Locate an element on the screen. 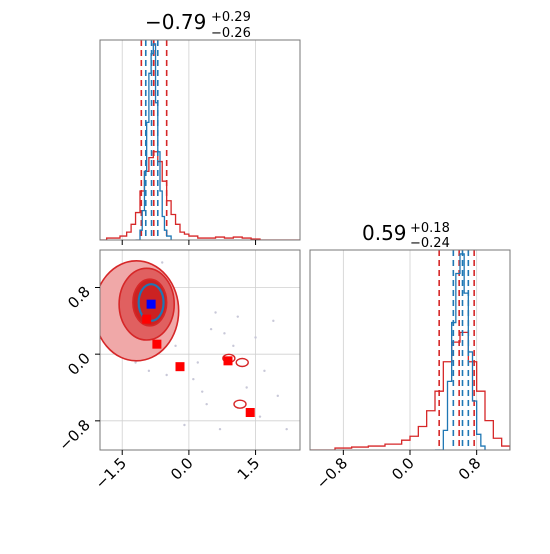 This screenshot has width=550, height=554. param2-hist-blue is located at coordinates (460, 351).